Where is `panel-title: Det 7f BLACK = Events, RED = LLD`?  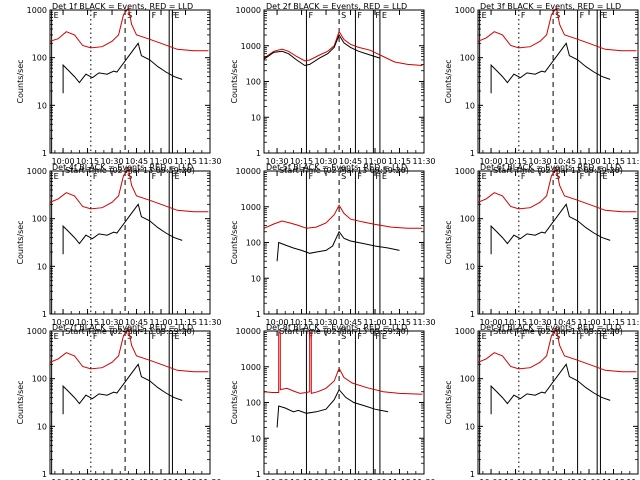
panel-title: Det 7f BLACK = Events, RED = LLD is located at coordinates (122, 327).